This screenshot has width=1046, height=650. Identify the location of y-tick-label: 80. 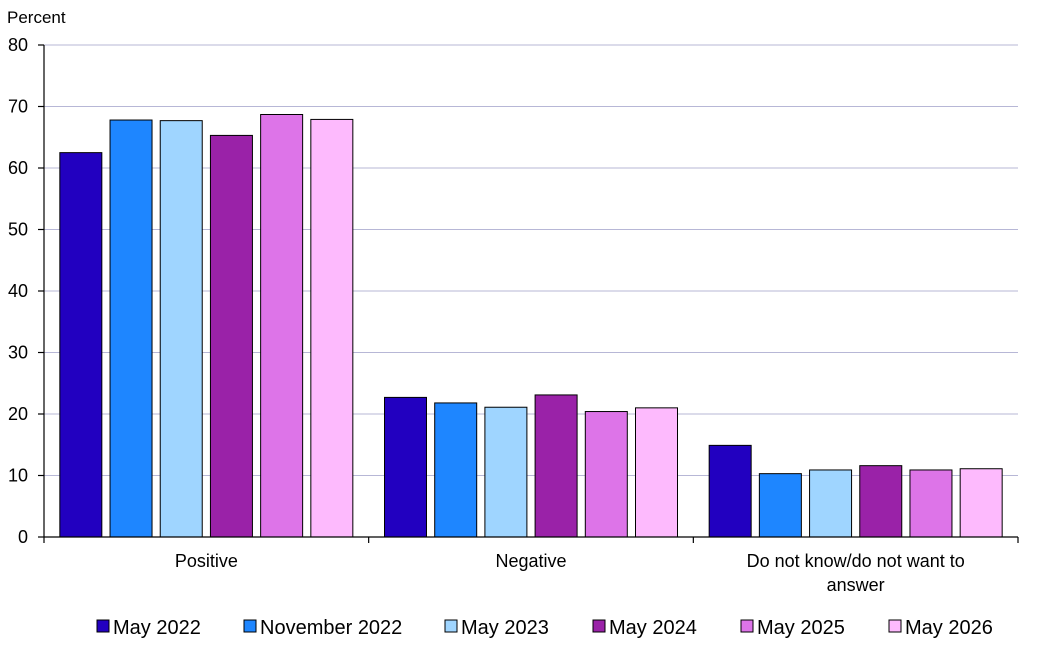
(18, 45).